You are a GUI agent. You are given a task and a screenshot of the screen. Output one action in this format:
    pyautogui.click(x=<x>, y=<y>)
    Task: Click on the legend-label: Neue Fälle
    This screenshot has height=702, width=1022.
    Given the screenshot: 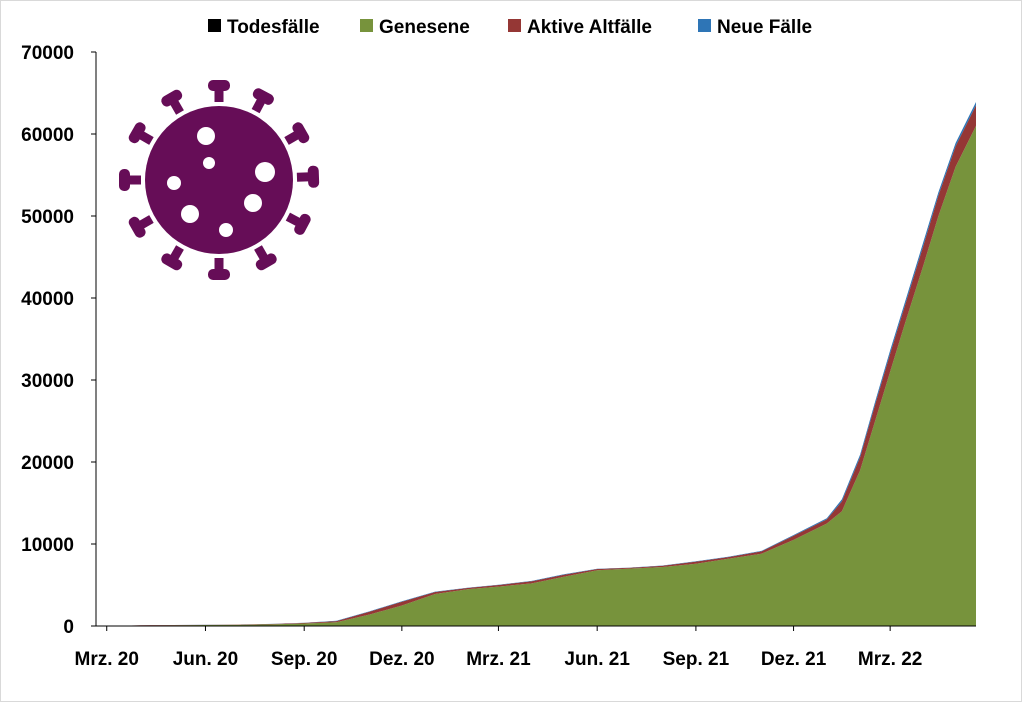 What is the action you would take?
    pyautogui.click(x=764, y=27)
    